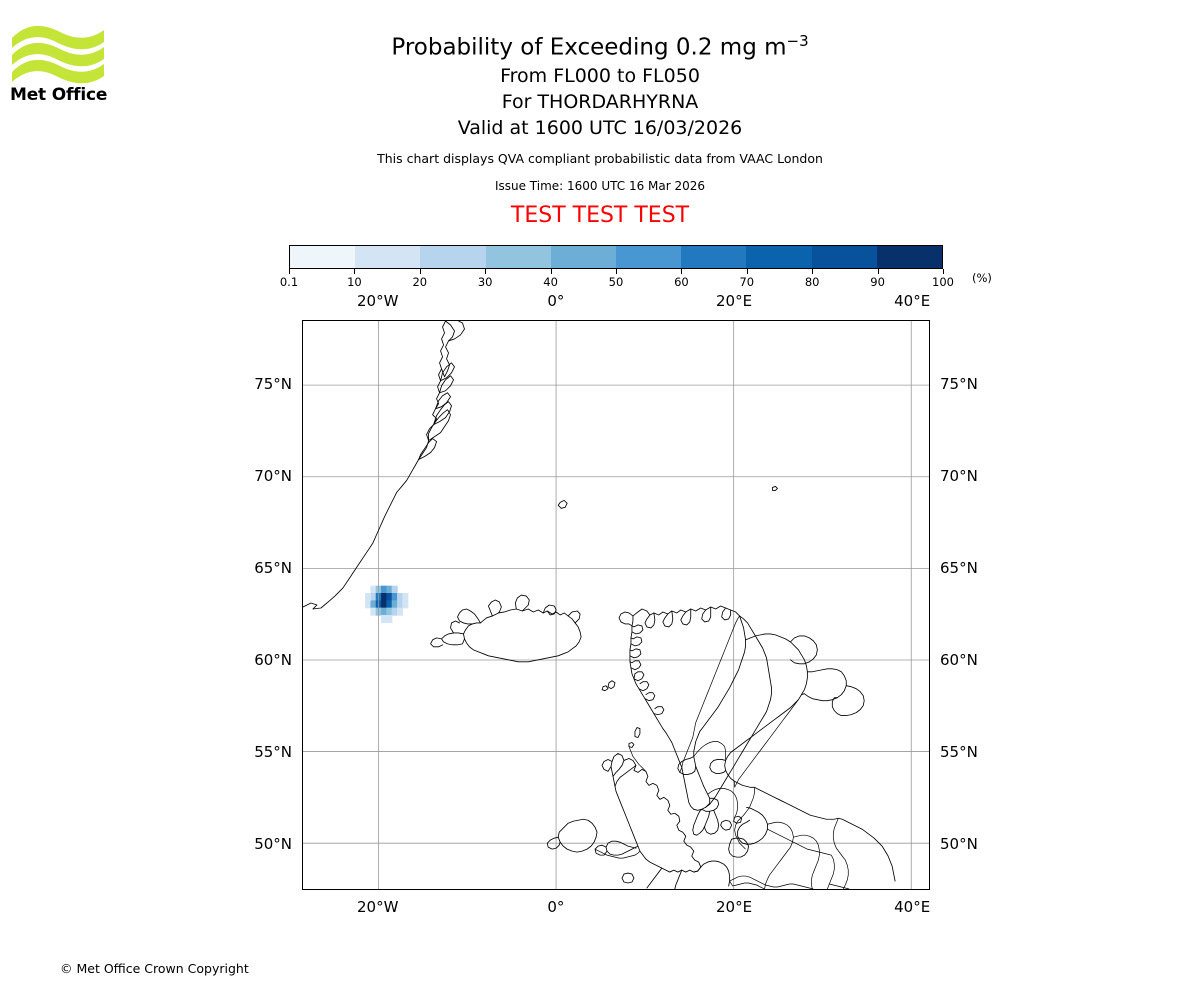 The height and width of the screenshot is (1000, 1200). I want to click on colorbar-gradient, so click(616, 257).